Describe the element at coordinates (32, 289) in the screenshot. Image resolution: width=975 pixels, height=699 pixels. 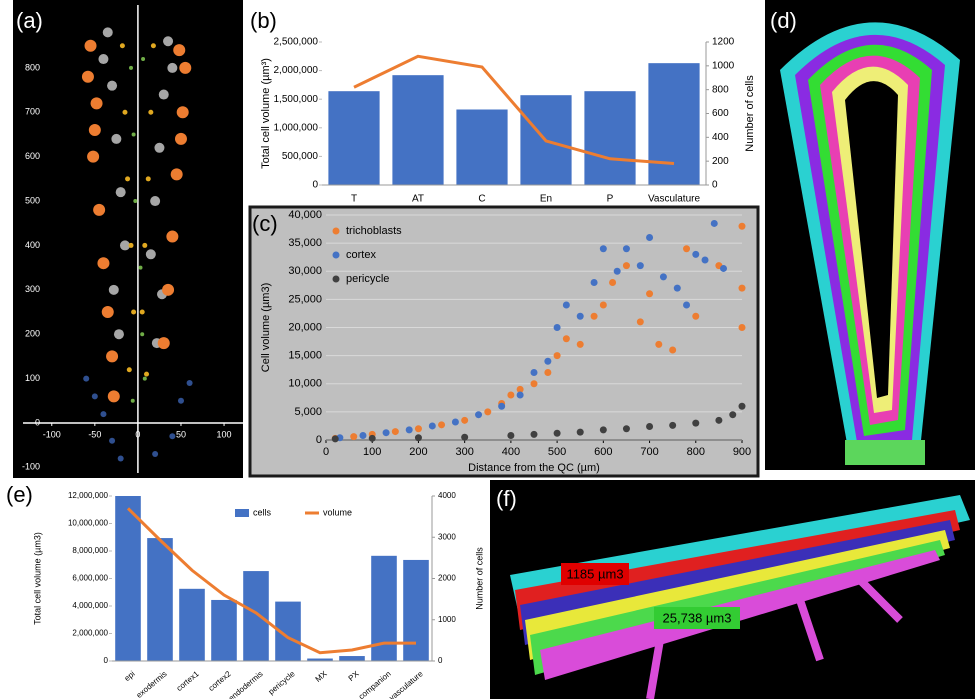
I see `y-tick-label: 300` at that location.